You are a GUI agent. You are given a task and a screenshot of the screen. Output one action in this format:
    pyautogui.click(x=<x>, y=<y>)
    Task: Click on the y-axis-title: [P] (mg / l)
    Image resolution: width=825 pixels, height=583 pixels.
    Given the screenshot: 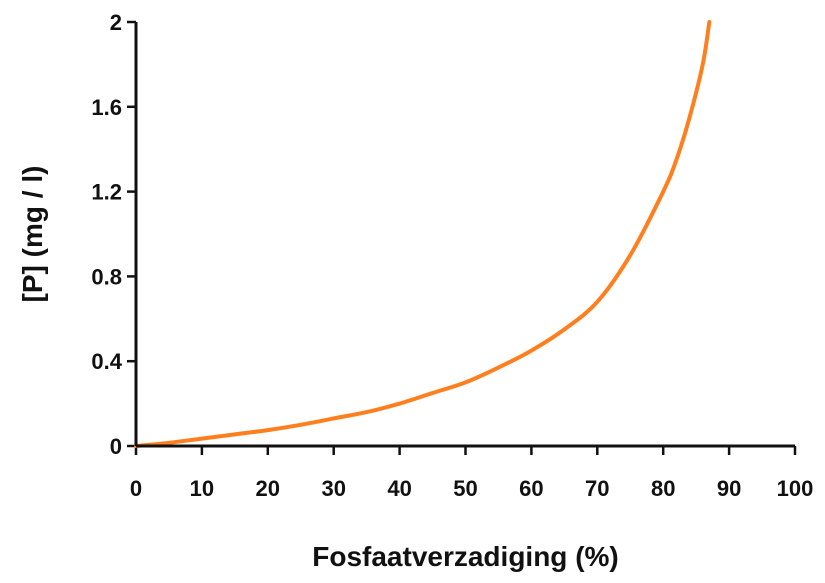 What is the action you would take?
    pyautogui.click(x=32, y=234)
    